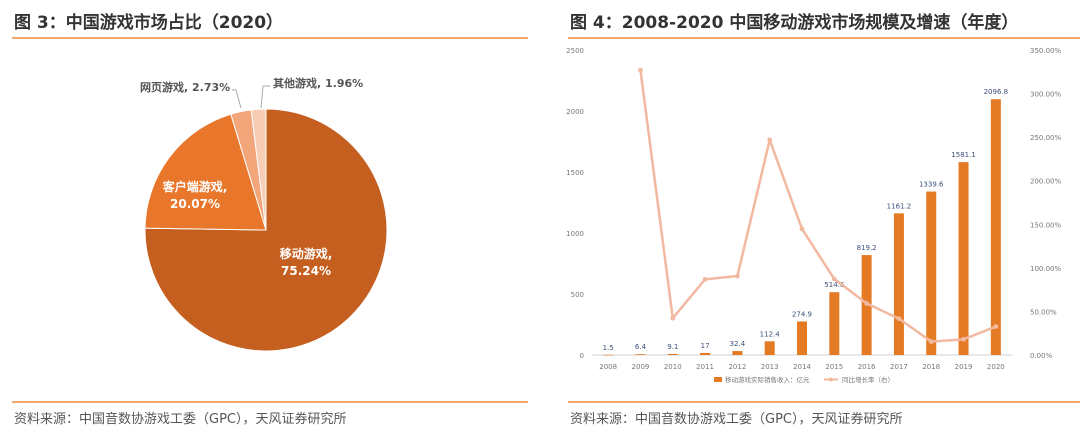 Image resolution: width=1080 pixels, height=438 pixels. I want to click on bar-2012, so click(737, 353).